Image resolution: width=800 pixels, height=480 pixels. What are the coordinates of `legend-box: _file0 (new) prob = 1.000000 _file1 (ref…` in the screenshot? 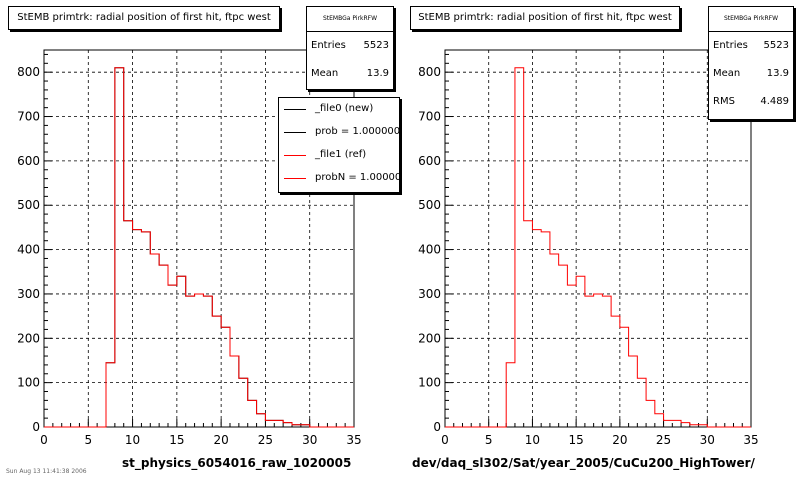 It's located at (339, 145).